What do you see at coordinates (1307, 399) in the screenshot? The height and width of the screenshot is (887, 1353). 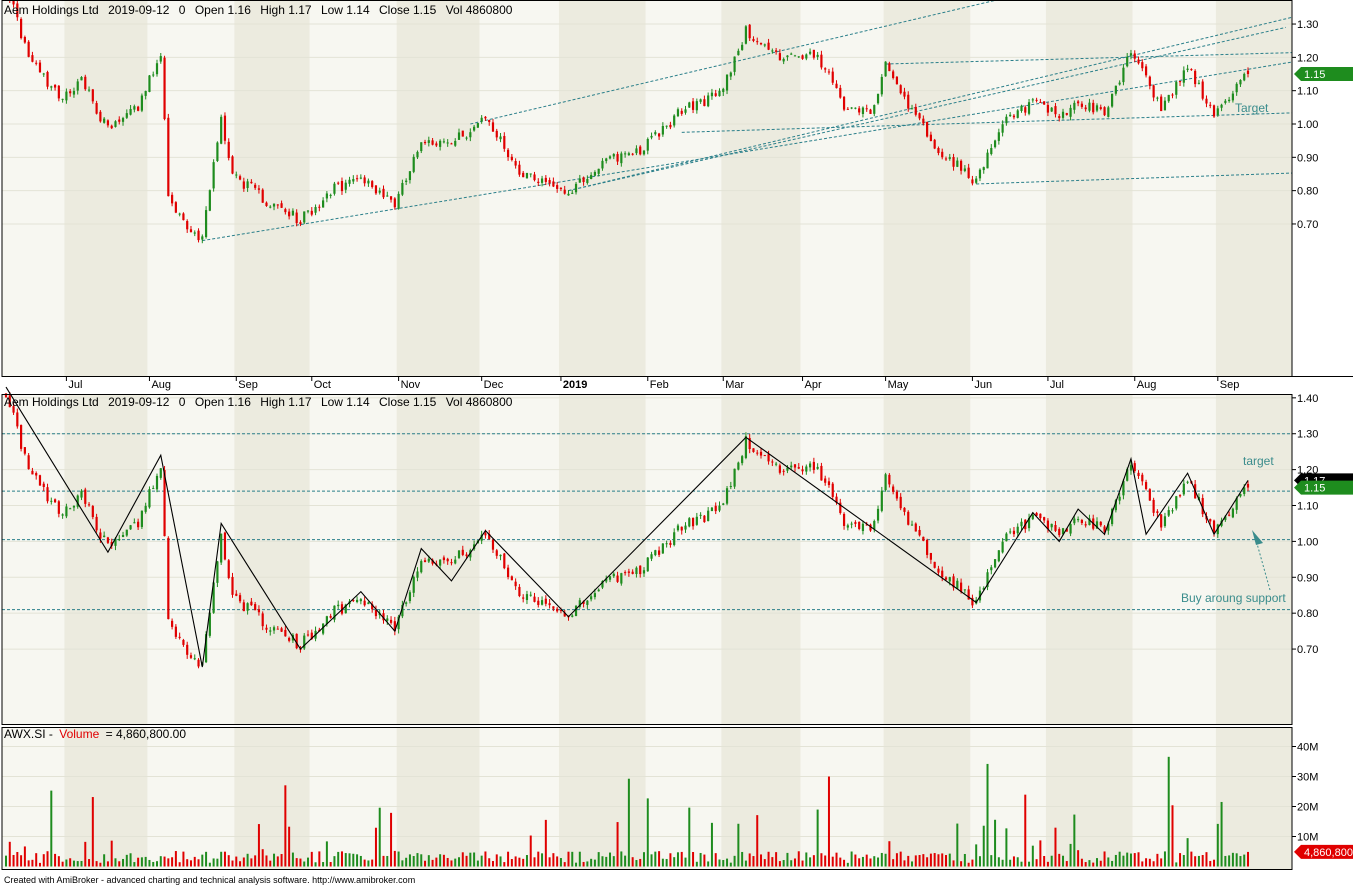 I see `y-tick-label: 1.40` at bounding box center [1307, 399].